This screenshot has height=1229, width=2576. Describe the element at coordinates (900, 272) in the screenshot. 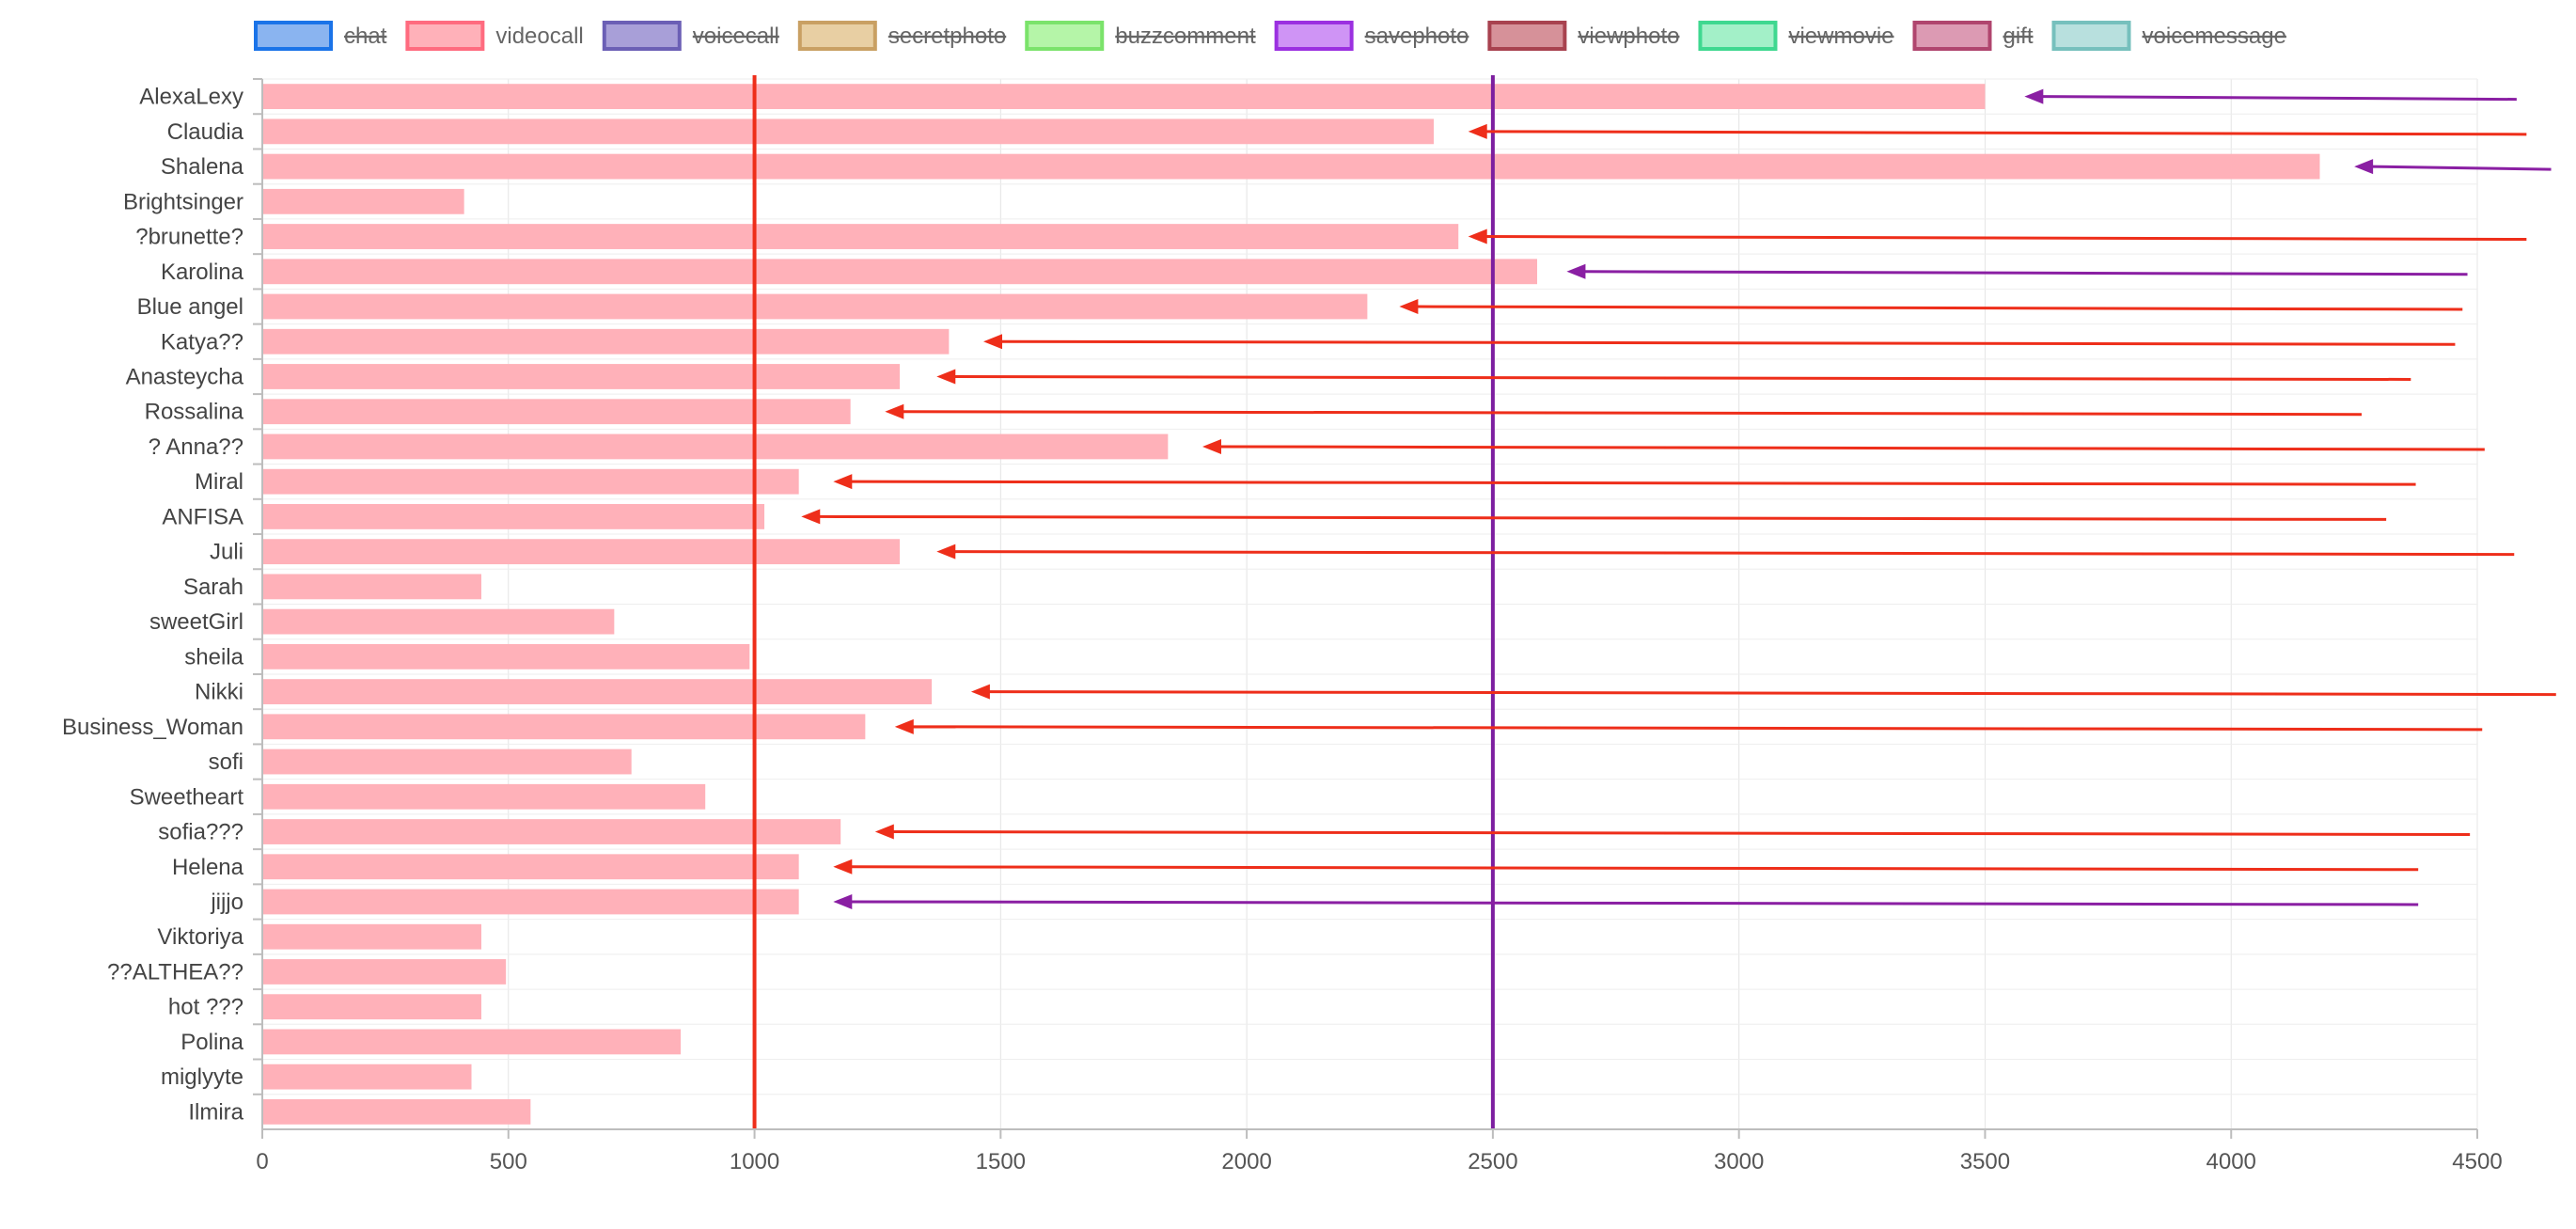

I see `bar-Karolina` at that location.